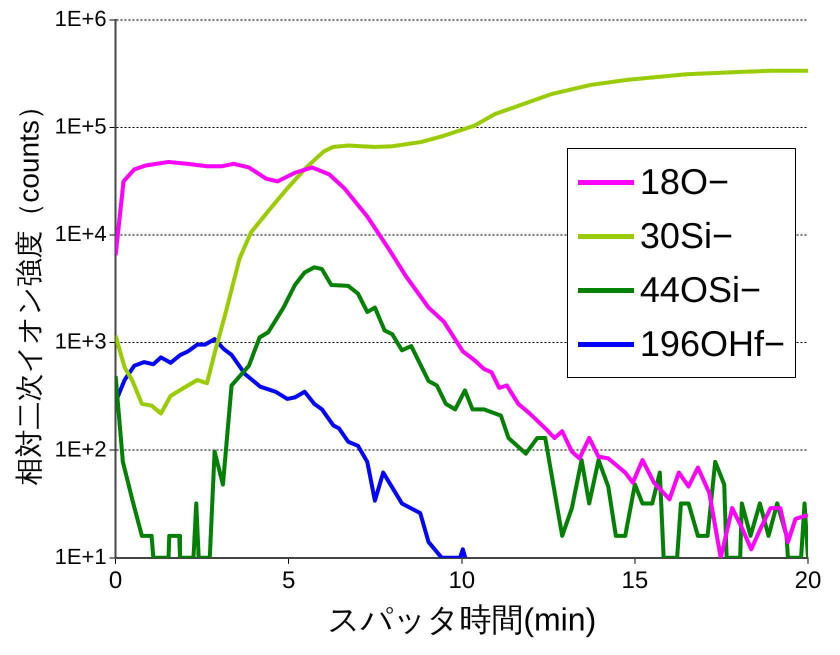 This screenshot has width=840, height=655. What do you see at coordinates (684, 182) in the screenshot?
I see `legend-label: 18O−` at bounding box center [684, 182].